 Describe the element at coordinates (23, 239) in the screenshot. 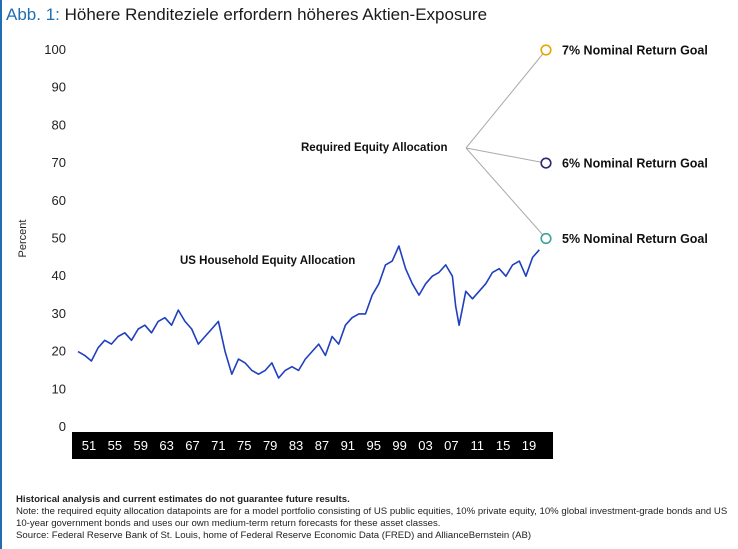

I see `y-axis-label: Percent` at that location.